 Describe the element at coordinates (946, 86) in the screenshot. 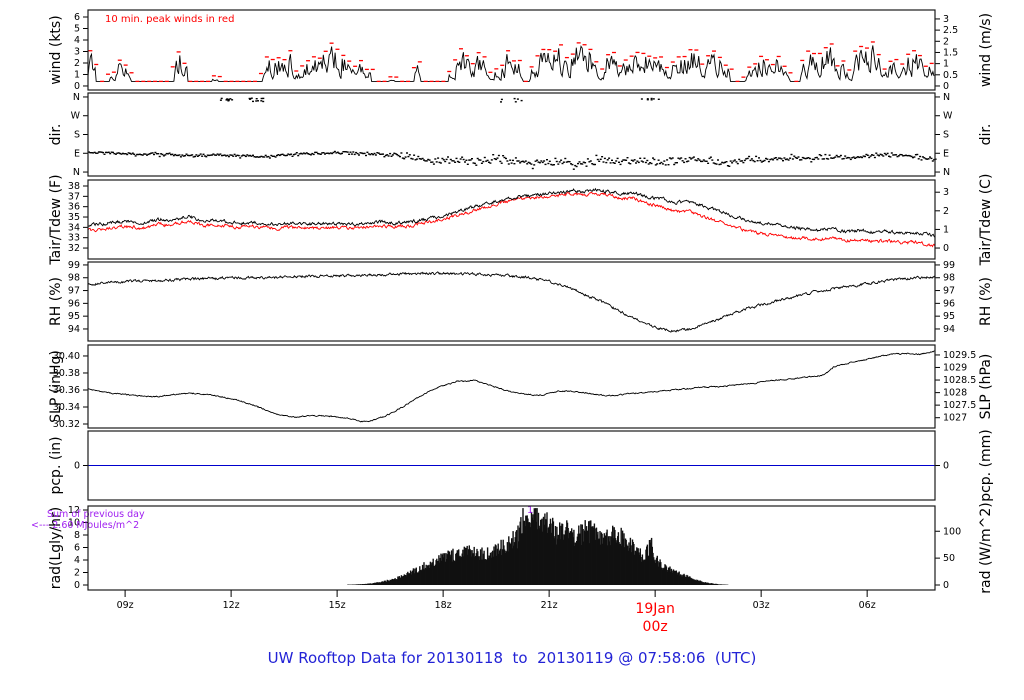

I see `wind-right-tick-label: 0` at that location.